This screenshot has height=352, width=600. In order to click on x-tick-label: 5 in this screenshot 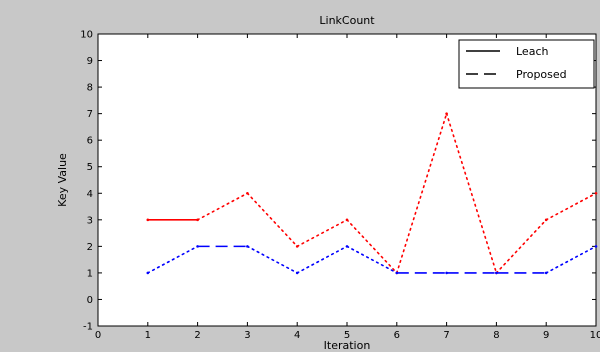, I will do `click(347, 335)`.